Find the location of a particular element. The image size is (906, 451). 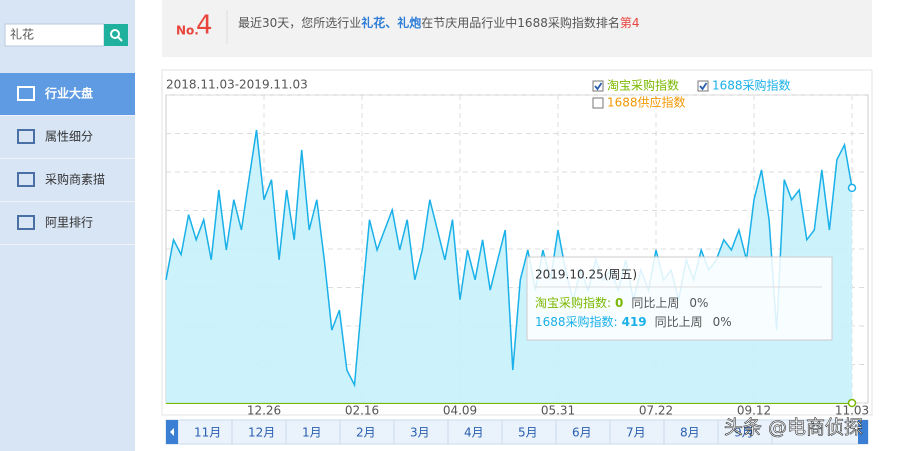

x-tick-label: 05.31 is located at coordinates (558, 411).